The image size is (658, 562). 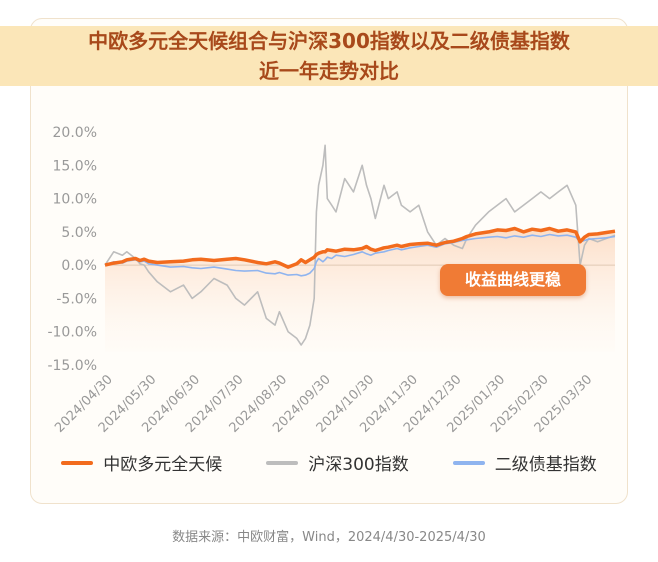 What do you see at coordinates (329, 537) in the screenshot?
I see `data-source: 数据来源：中欧财富，Wind，2024/4/30-2025/4/30` at bounding box center [329, 537].